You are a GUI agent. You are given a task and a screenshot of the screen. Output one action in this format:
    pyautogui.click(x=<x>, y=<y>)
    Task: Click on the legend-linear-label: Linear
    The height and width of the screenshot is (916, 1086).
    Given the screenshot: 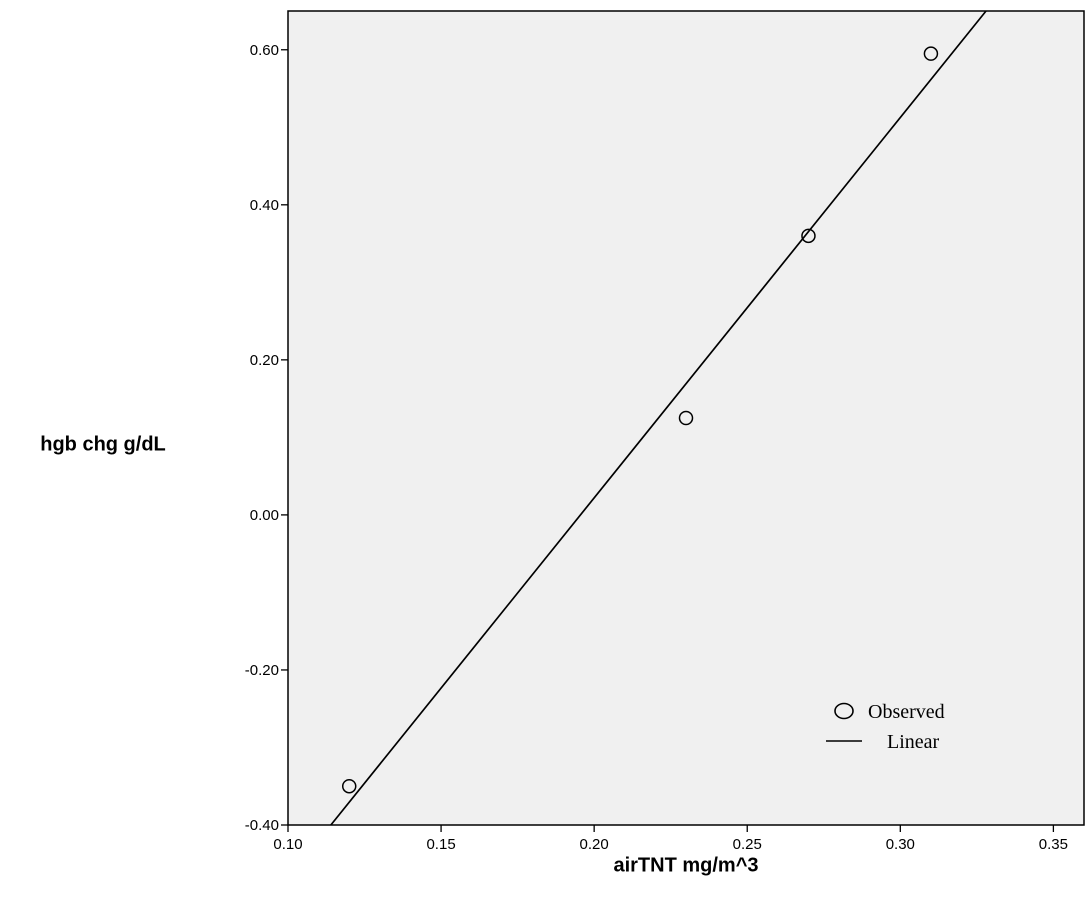 What is the action you would take?
    pyautogui.click(x=913, y=742)
    